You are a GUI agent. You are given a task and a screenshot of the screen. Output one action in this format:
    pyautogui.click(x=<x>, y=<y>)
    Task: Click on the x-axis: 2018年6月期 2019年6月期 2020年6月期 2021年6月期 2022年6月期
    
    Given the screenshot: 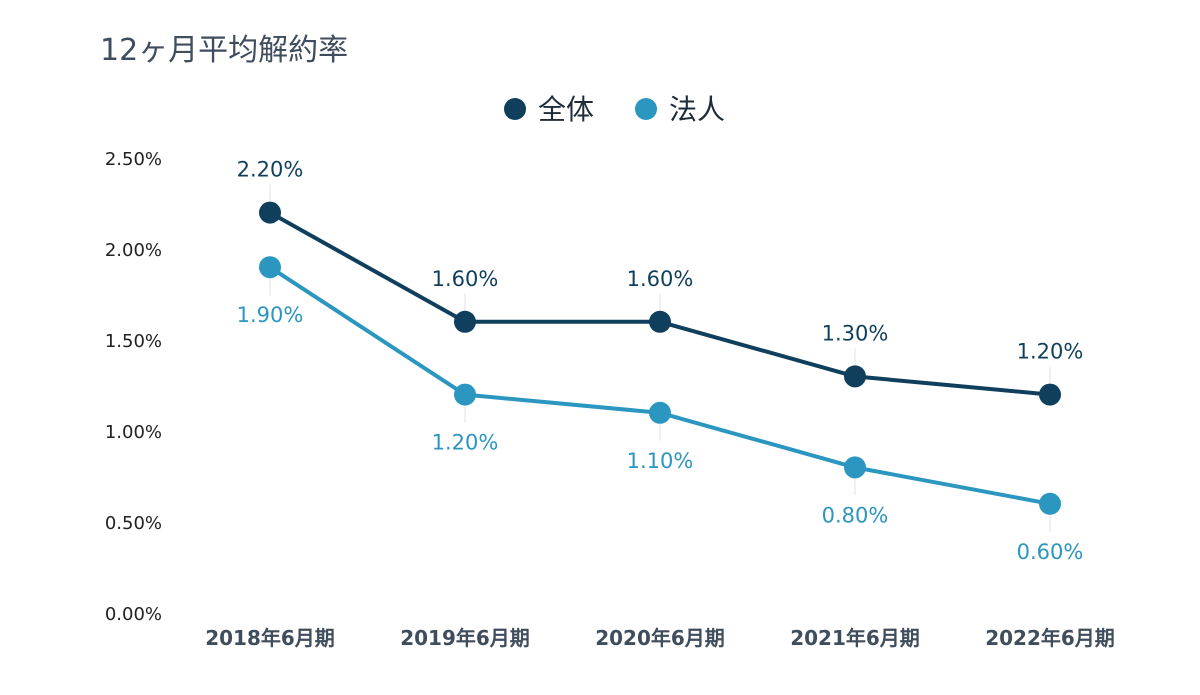 What is the action you would take?
    pyautogui.click(x=660, y=638)
    